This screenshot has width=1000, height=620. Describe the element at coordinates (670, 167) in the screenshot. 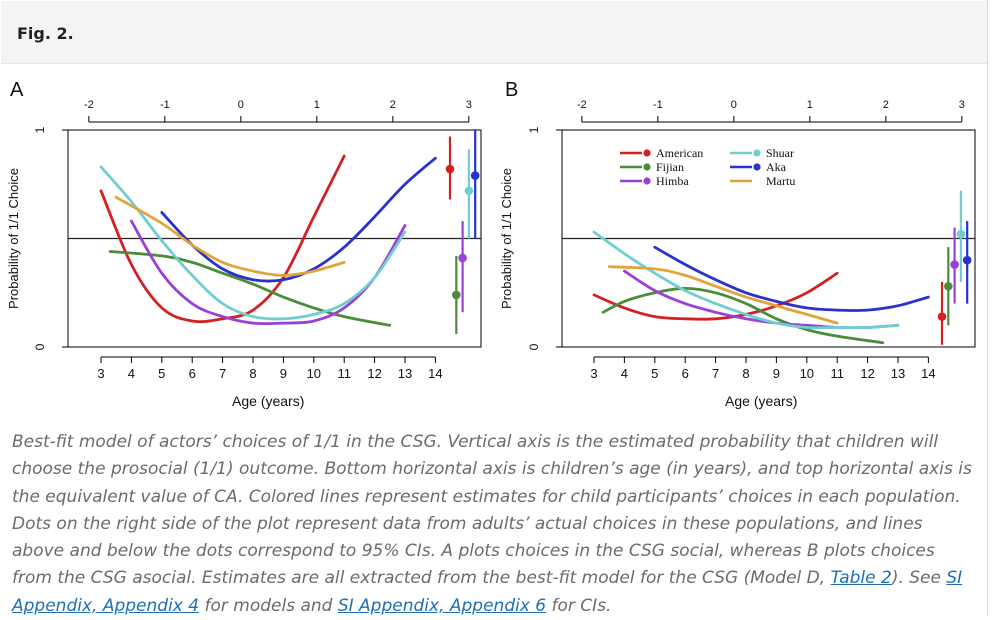

I see `legend-label-fijian: Fijian` at that location.